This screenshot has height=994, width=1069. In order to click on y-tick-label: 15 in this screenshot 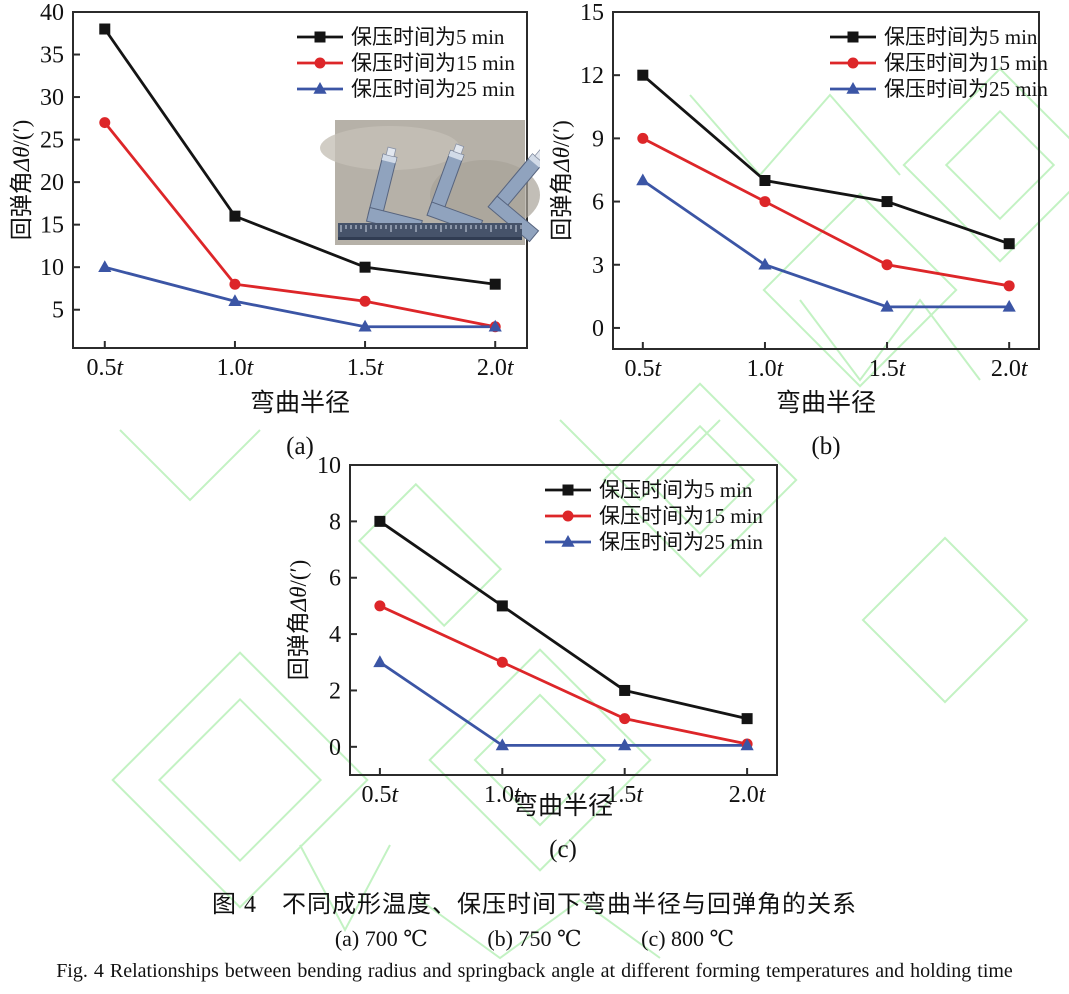, I will do `click(592, 13)`.